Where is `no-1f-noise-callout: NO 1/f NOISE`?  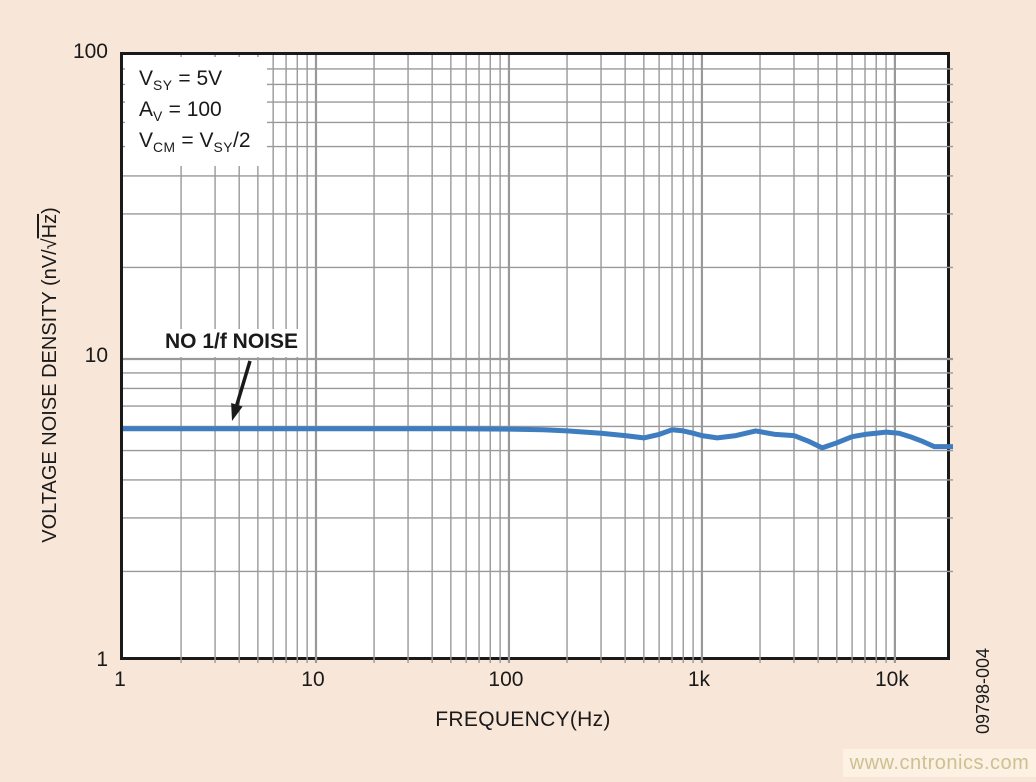 no-1f-noise-callout: NO 1/f NOISE is located at coordinates (232, 343).